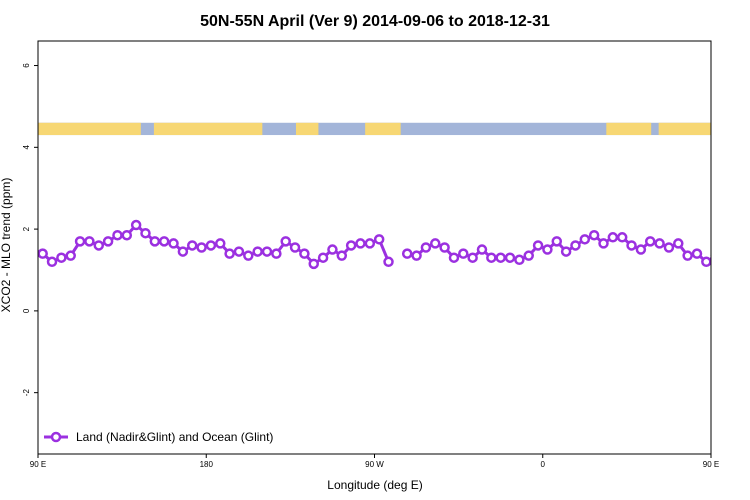 This screenshot has height=500, width=750. What do you see at coordinates (26, 393) in the screenshot?
I see `y-tick-label: -2` at bounding box center [26, 393].